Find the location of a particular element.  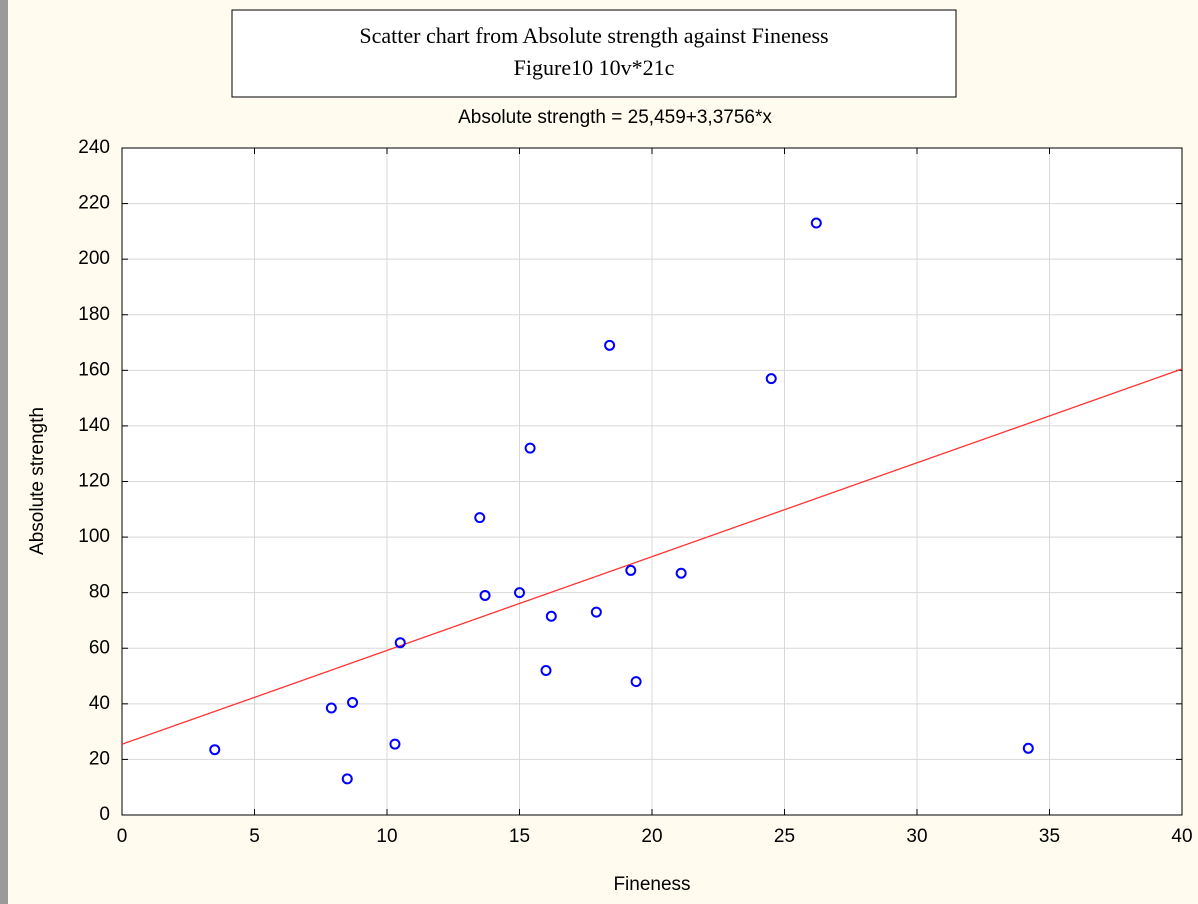

chart-subtitle: Figure10 10v*21c is located at coordinates (594, 67).